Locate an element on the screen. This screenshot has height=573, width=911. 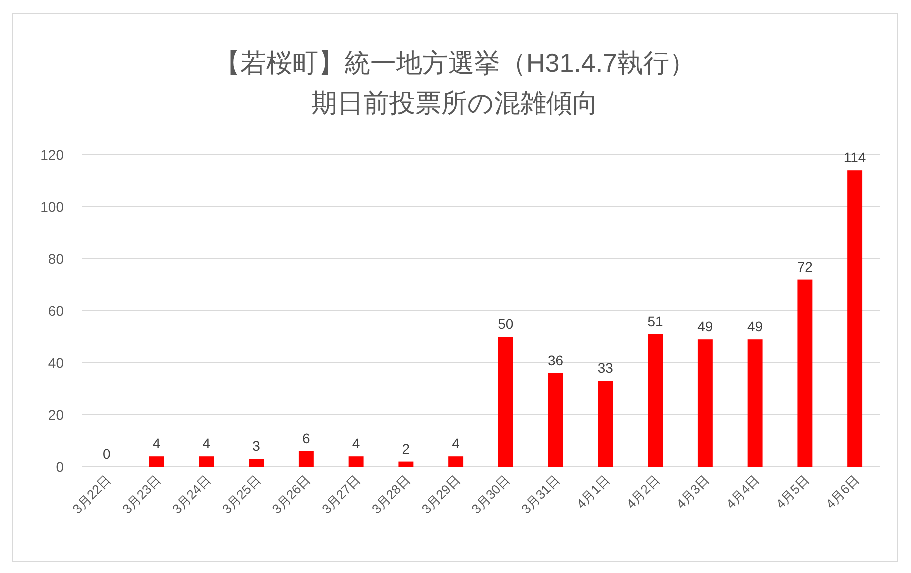
x-tick-label: 3月28日 is located at coordinates (391, 494).